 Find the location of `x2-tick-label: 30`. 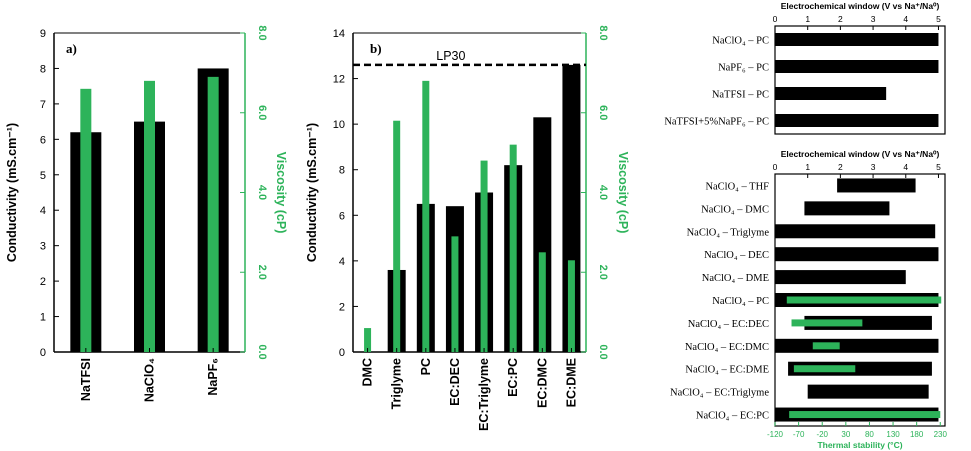

x2-tick-label: 30 is located at coordinates (845, 434).